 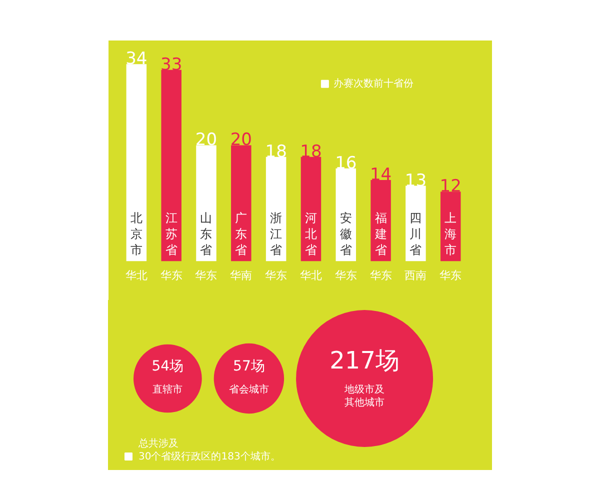 What do you see at coordinates (451, 186) in the screenshot?
I see `data-label: 12` at bounding box center [451, 186].